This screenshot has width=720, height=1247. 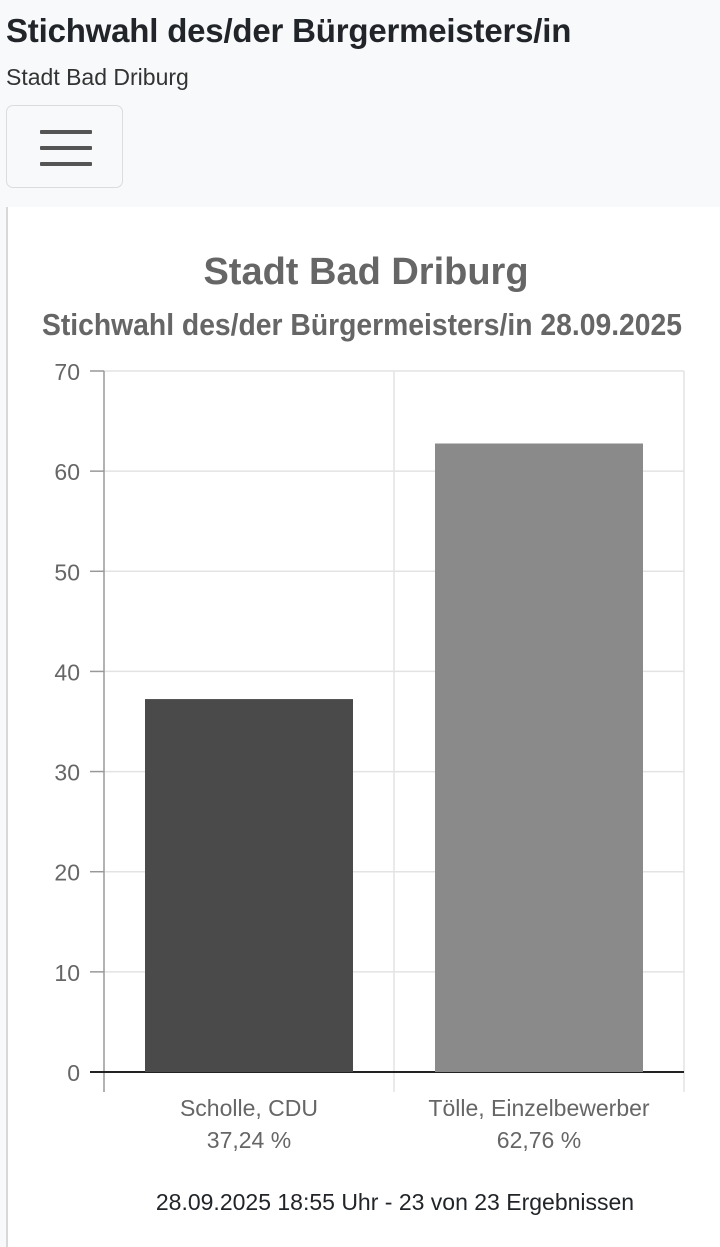 What do you see at coordinates (73, 1073) in the screenshot?
I see `y-tick-label: 0` at bounding box center [73, 1073].